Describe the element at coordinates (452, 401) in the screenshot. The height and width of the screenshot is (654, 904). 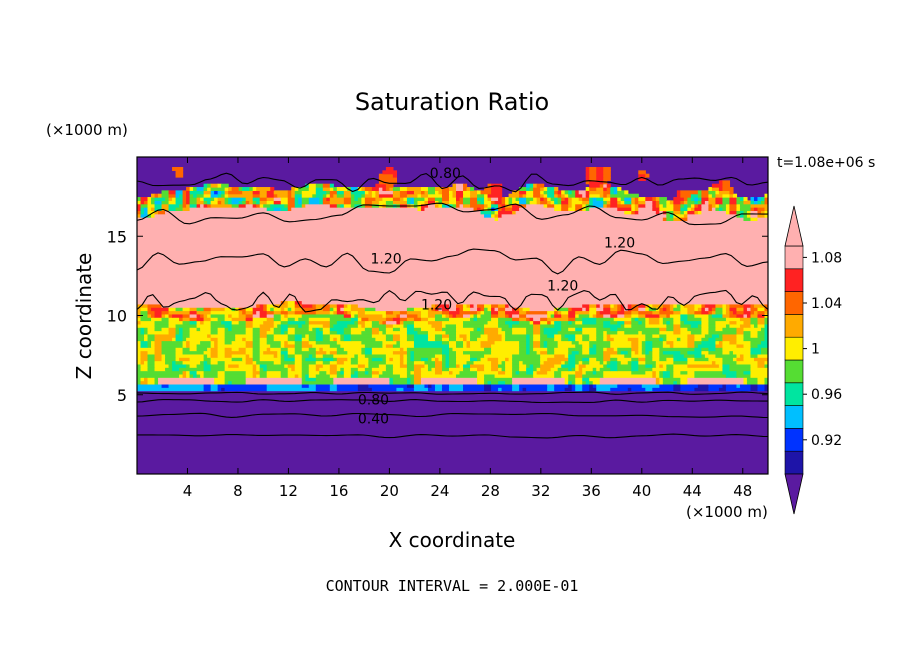
I see `contour-line` at that location.